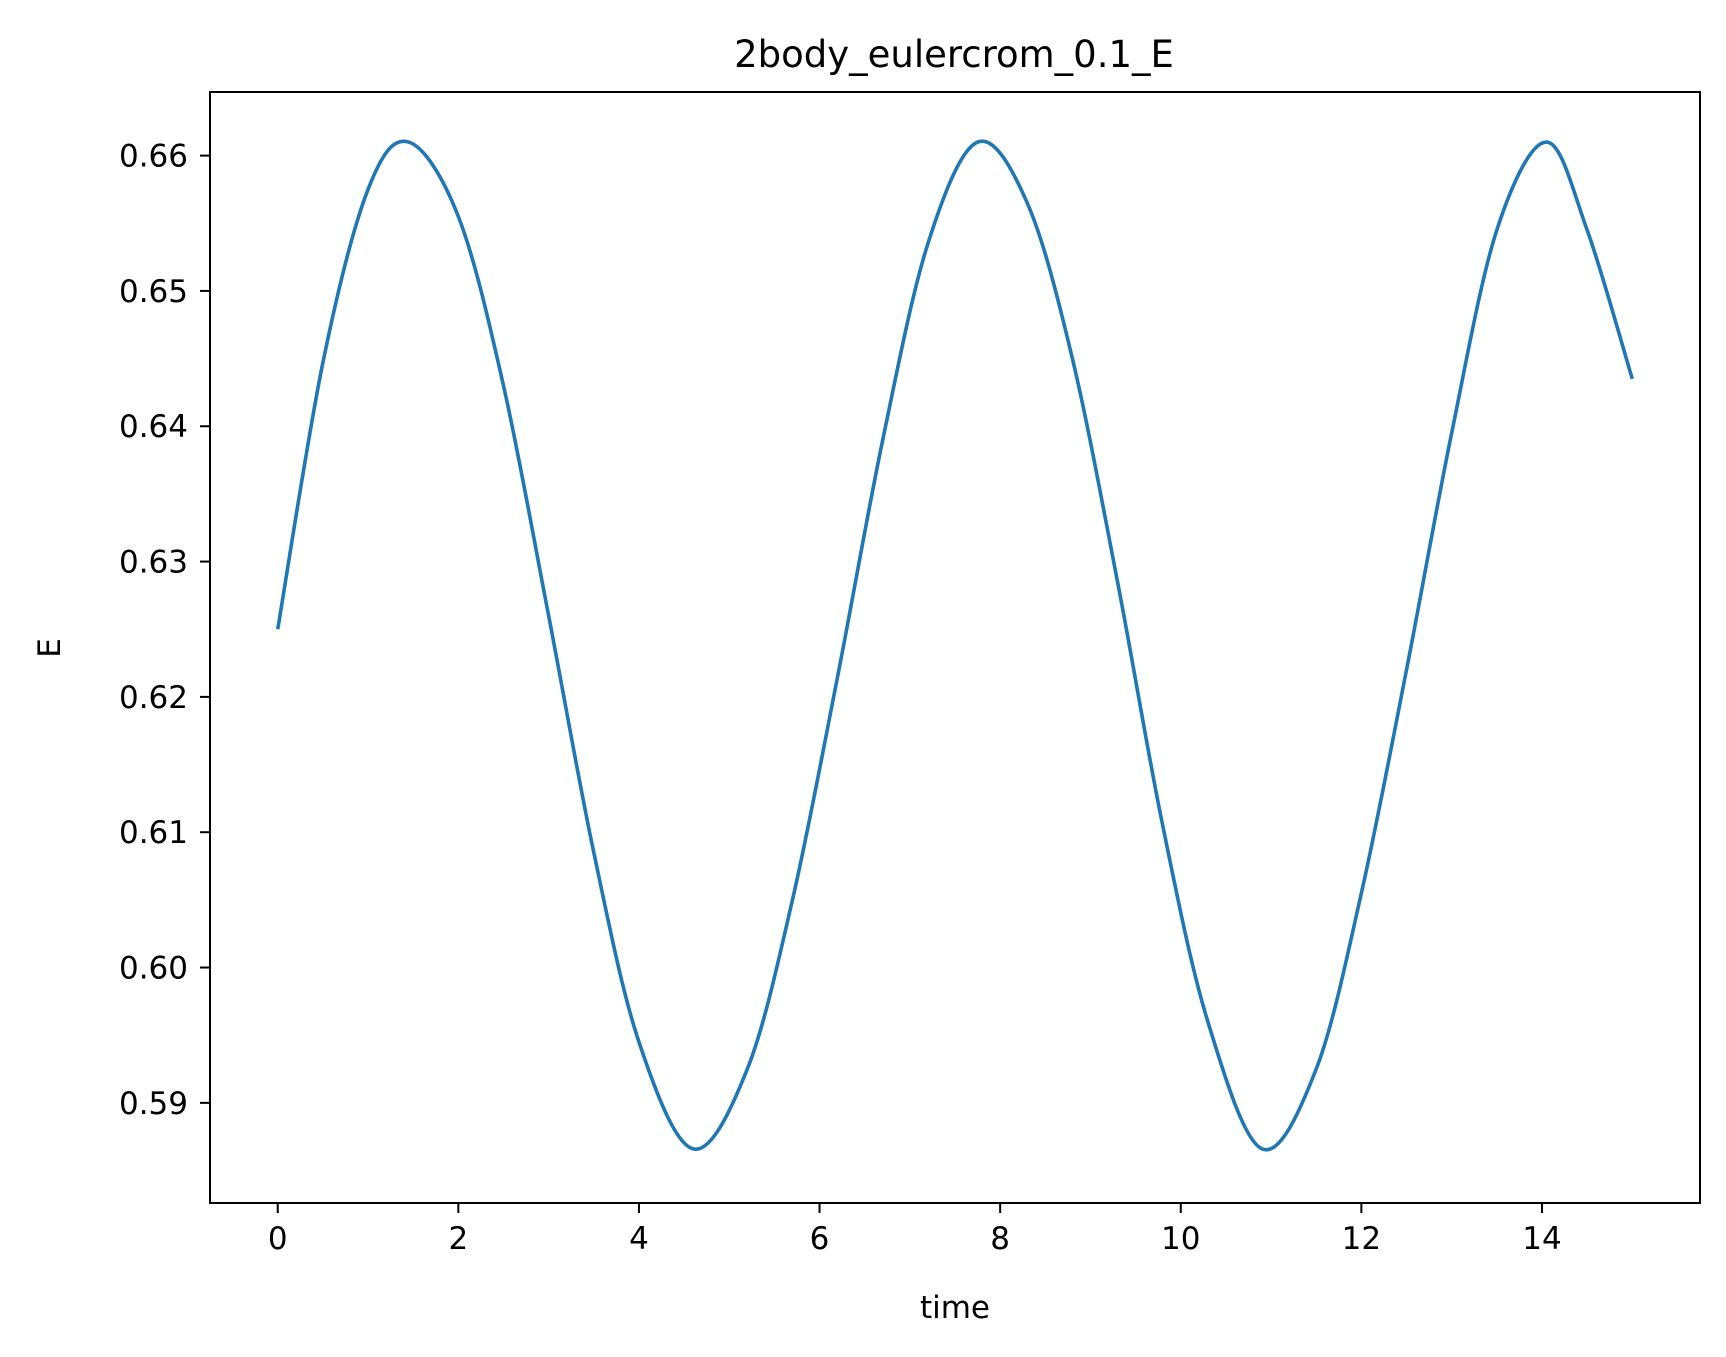  What do you see at coordinates (153, 698) in the screenshot?
I see `y-tick-label: 0.62` at bounding box center [153, 698].